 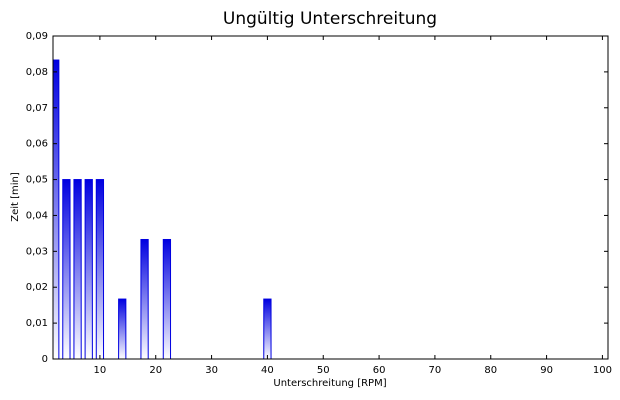 I want to click on x-tick-label: 10, so click(x=100, y=370).